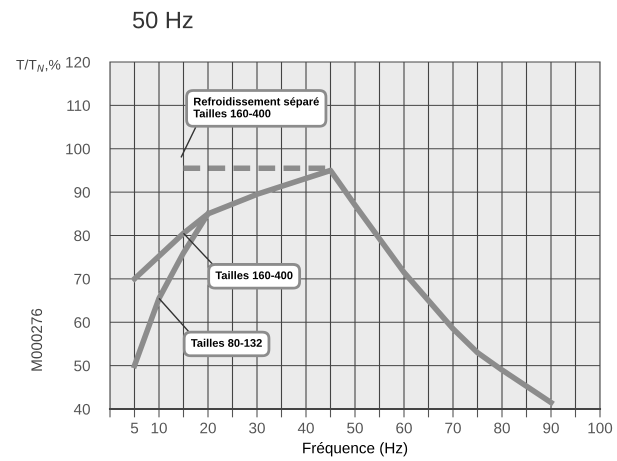 The image size is (617, 461). Describe the element at coordinates (551, 428) in the screenshot. I see `x-tick-label: 90` at that location.